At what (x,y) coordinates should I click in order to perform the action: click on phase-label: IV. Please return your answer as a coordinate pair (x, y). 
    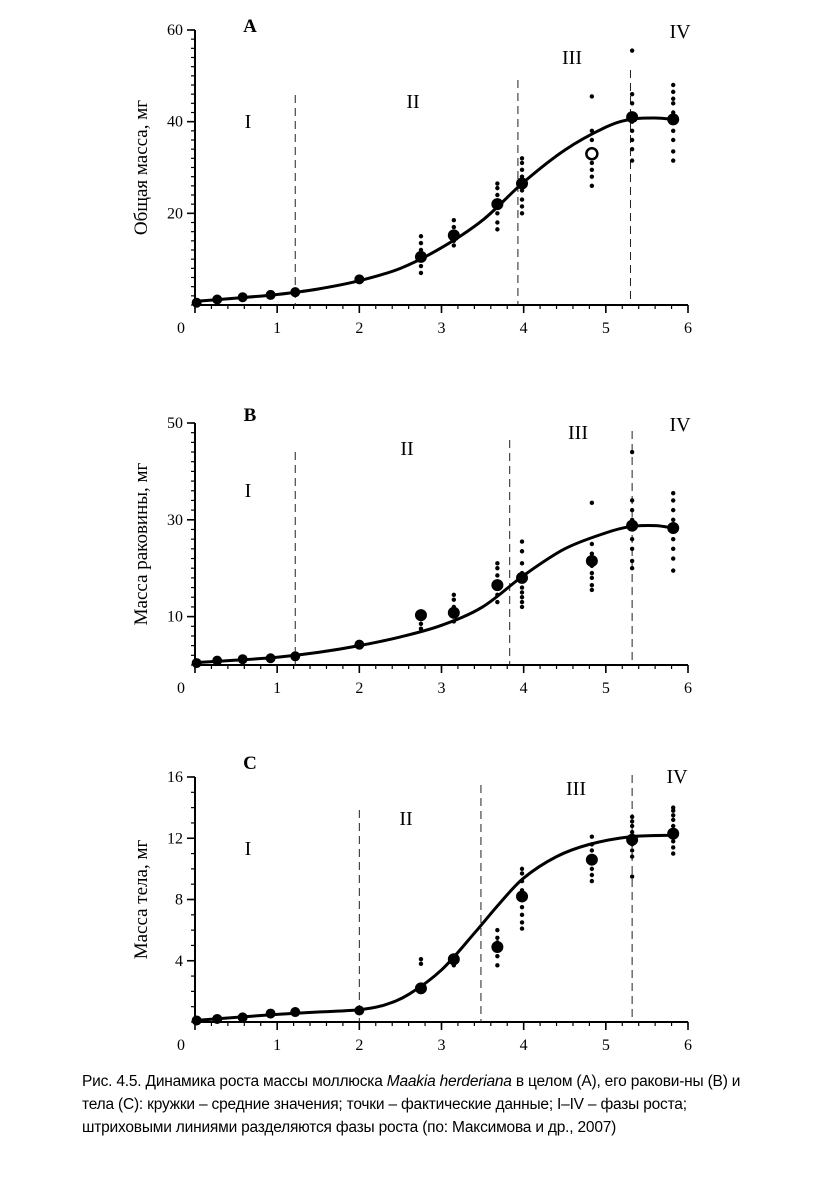
    Looking at the image, I should click on (680, 32).